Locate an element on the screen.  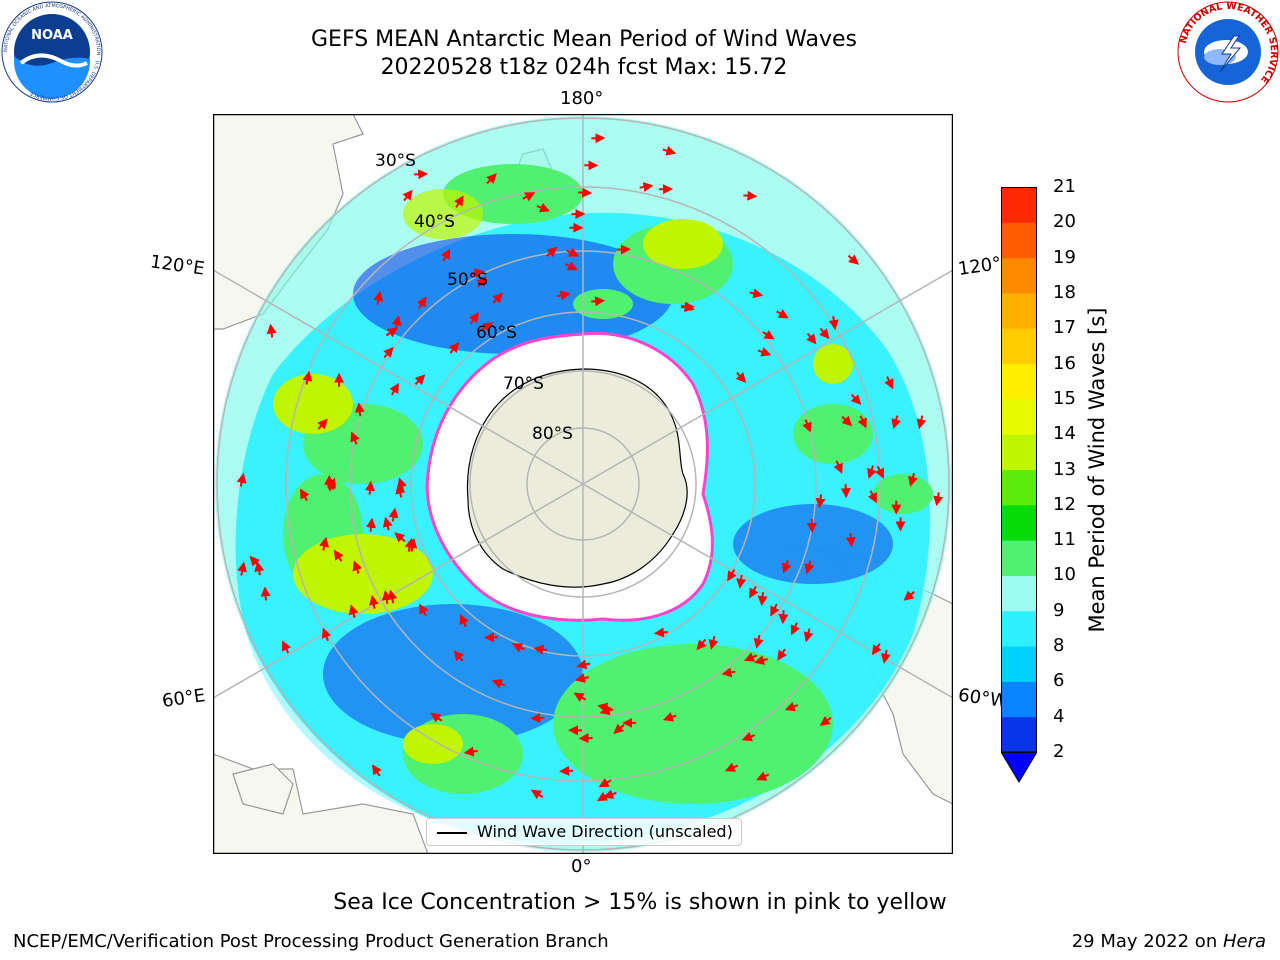
lon-label-60e: 60°E is located at coordinates (183, 698).